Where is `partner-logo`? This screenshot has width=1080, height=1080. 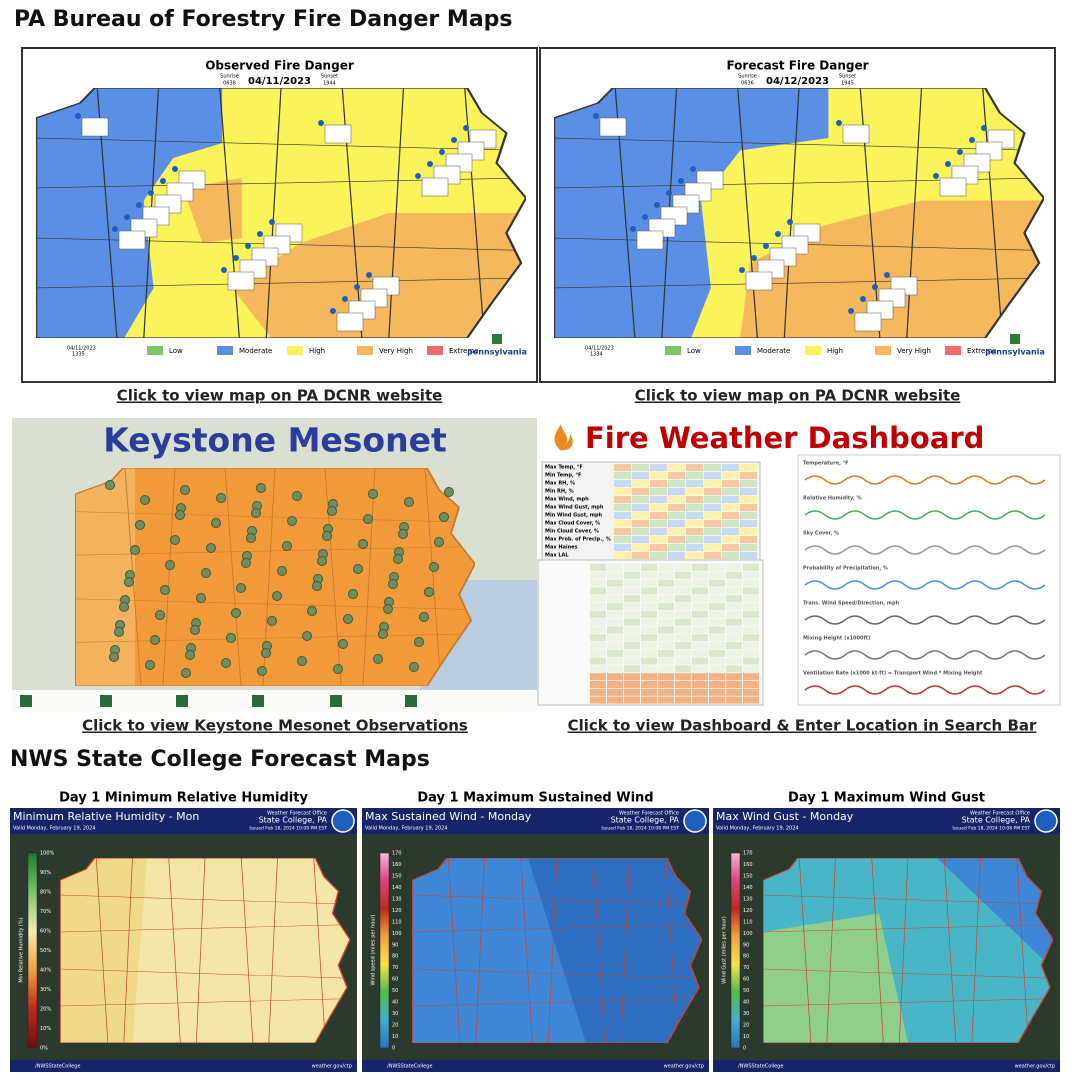
partner-logo is located at coordinates (336, 701).